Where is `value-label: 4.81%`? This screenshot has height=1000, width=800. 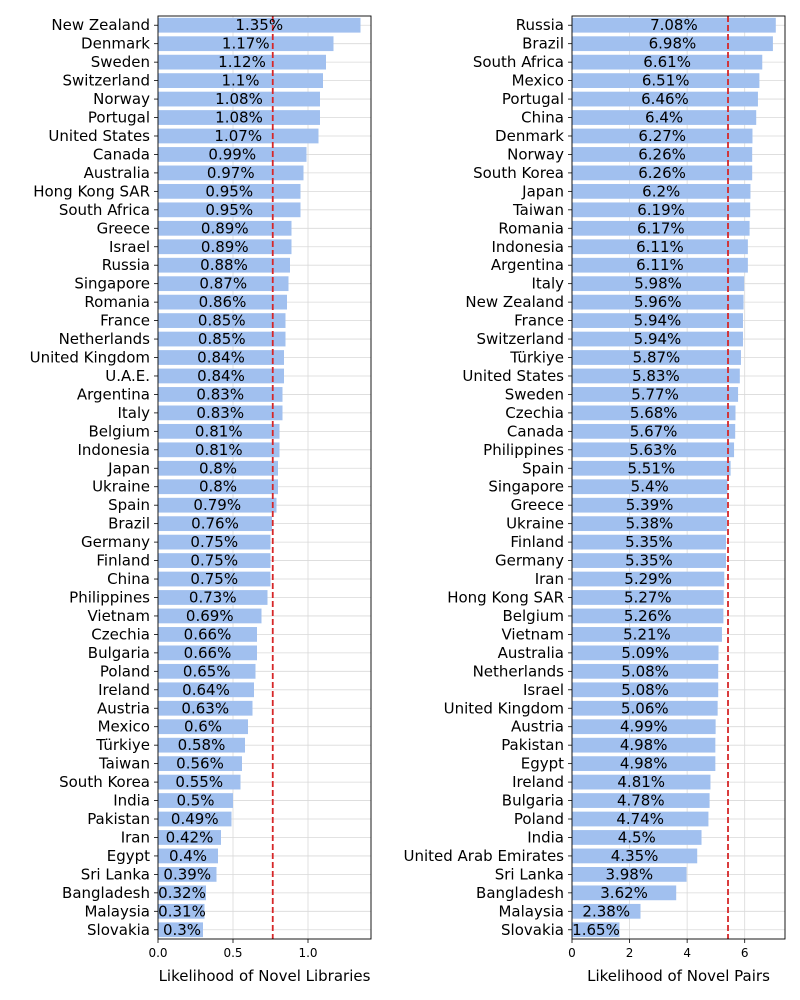 value-label: 4.81% is located at coordinates (641, 782).